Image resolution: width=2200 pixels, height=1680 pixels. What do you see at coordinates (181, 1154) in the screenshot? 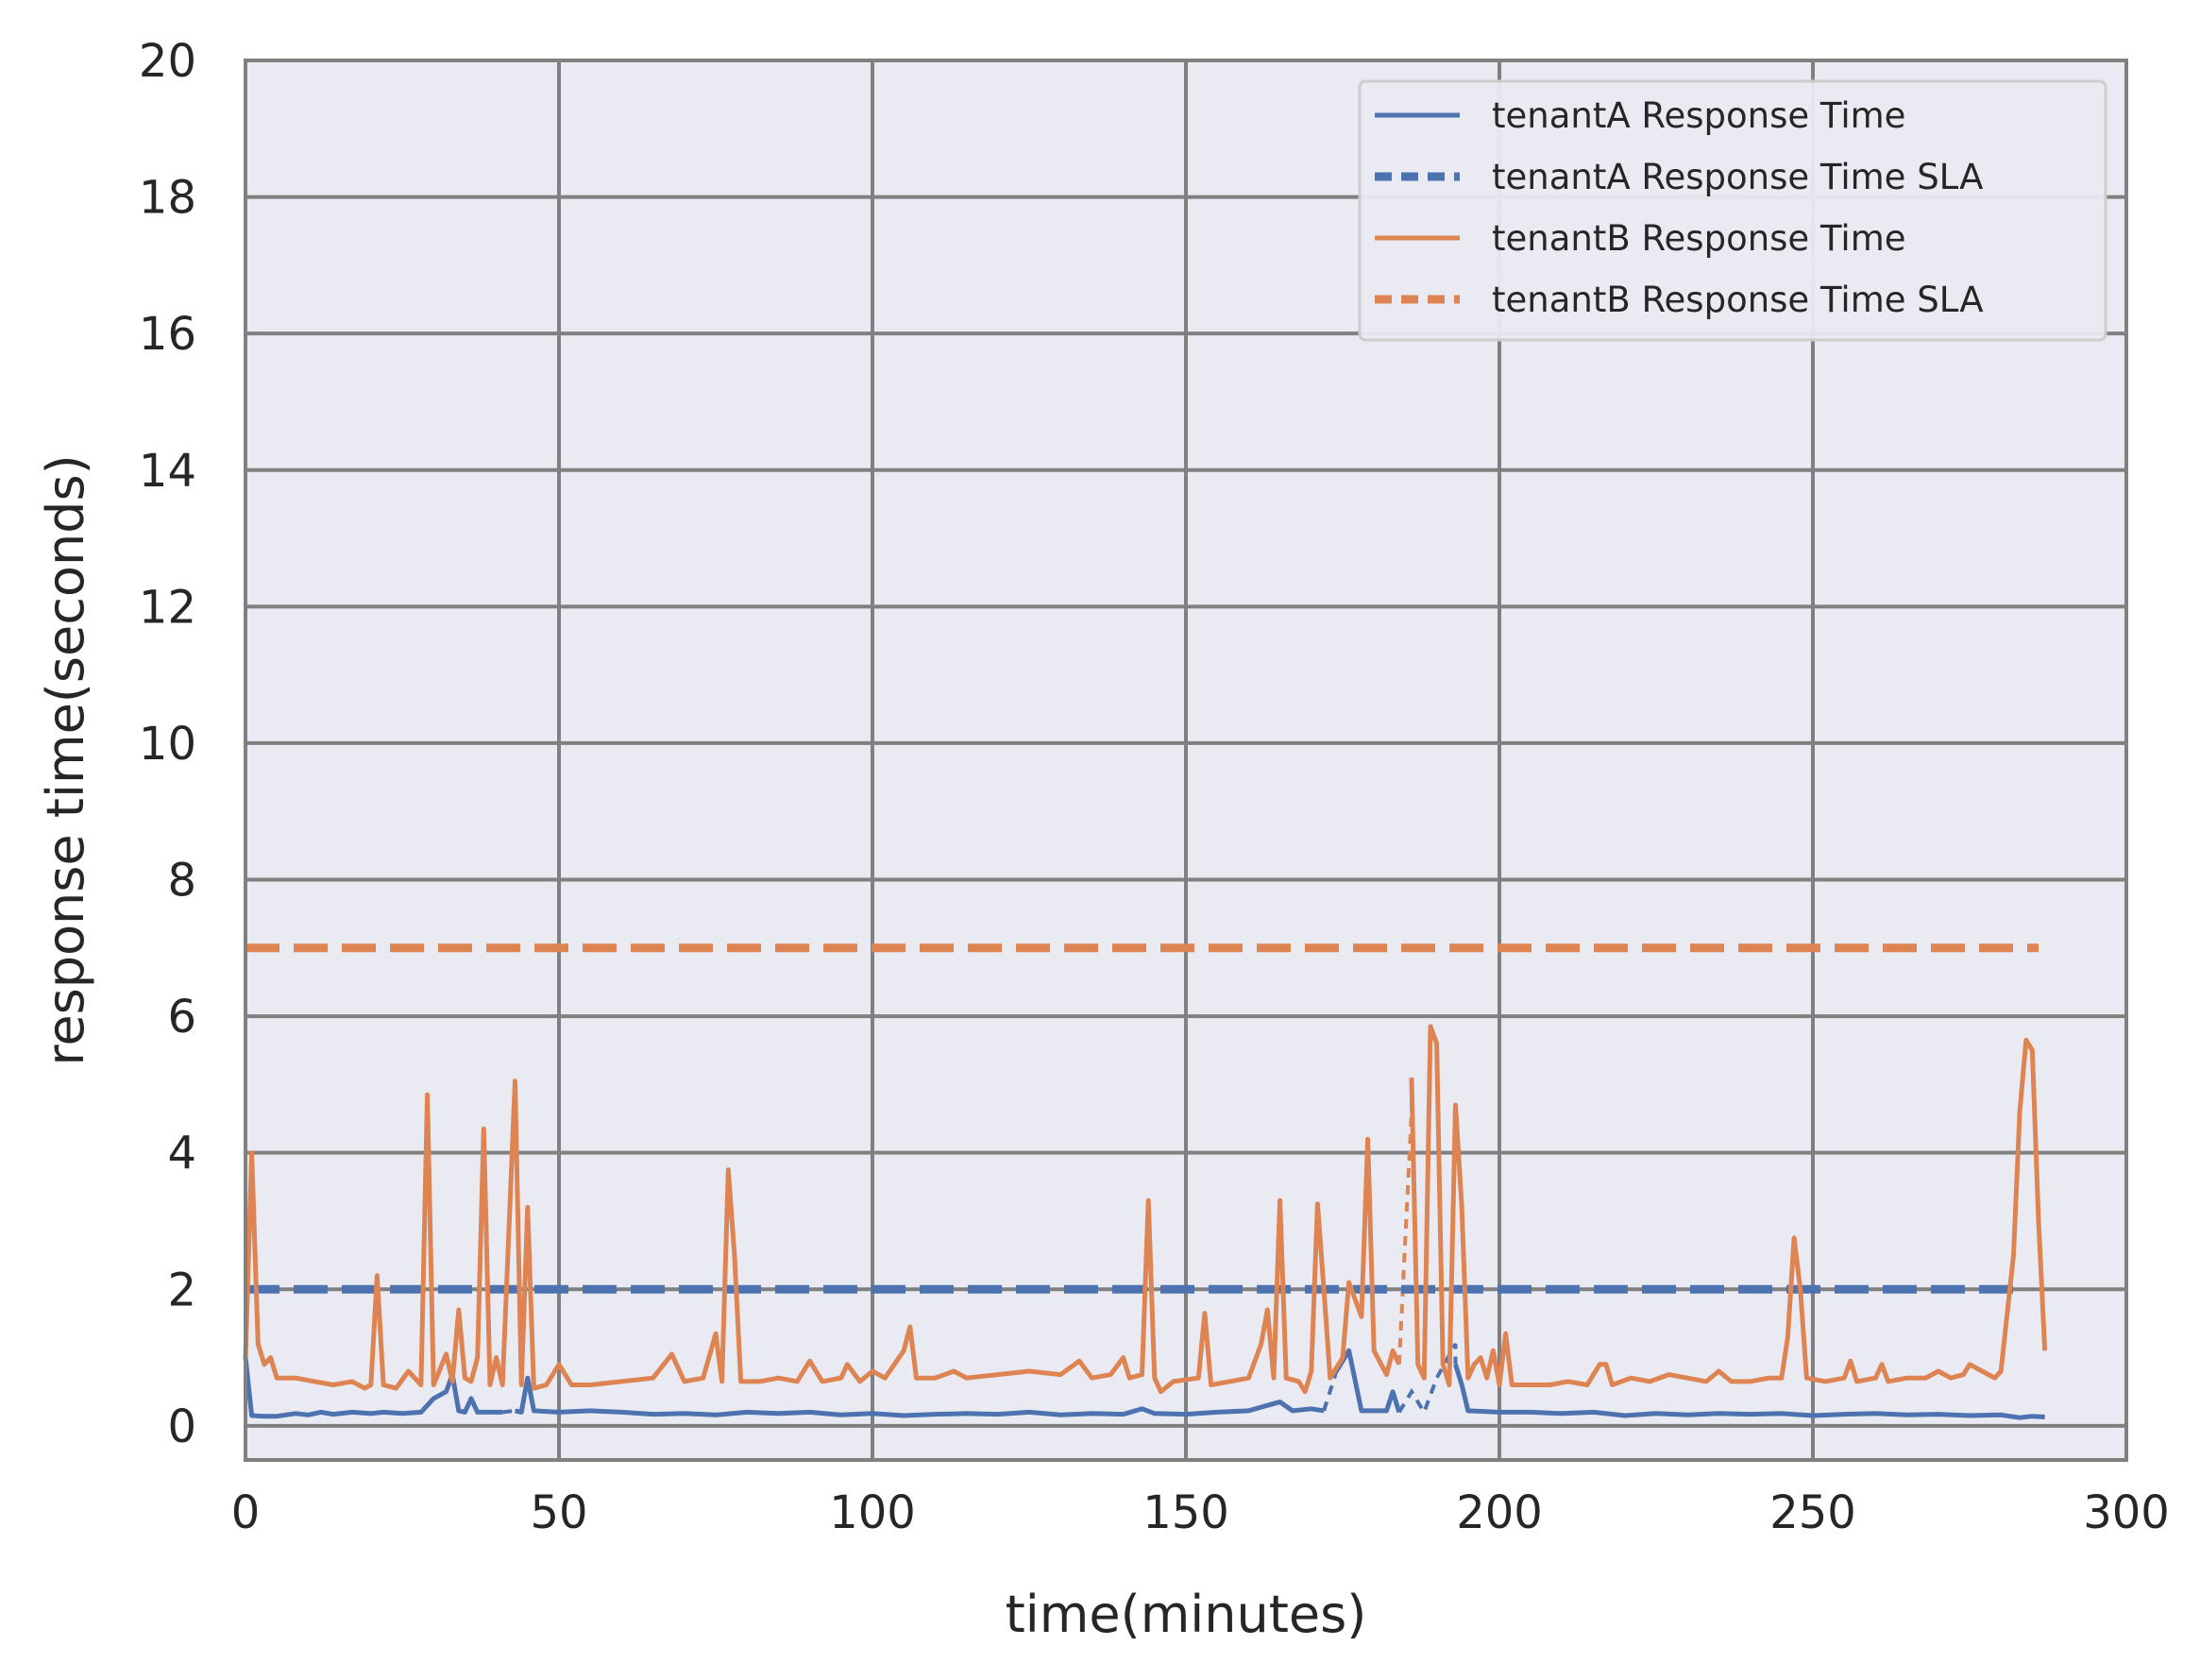
I see `y-tick-label: 4` at bounding box center [181, 1154].